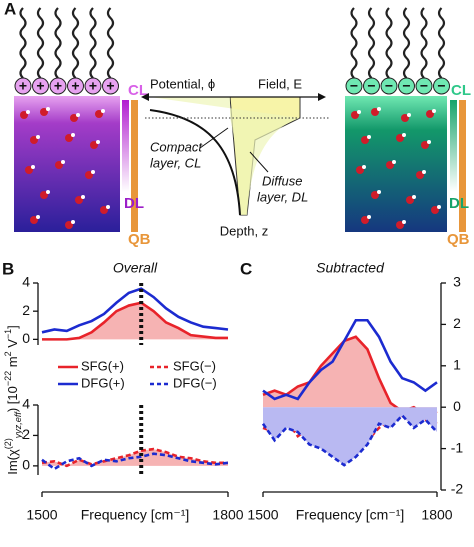  I want to click on panel-label: B, so click(8, 268).